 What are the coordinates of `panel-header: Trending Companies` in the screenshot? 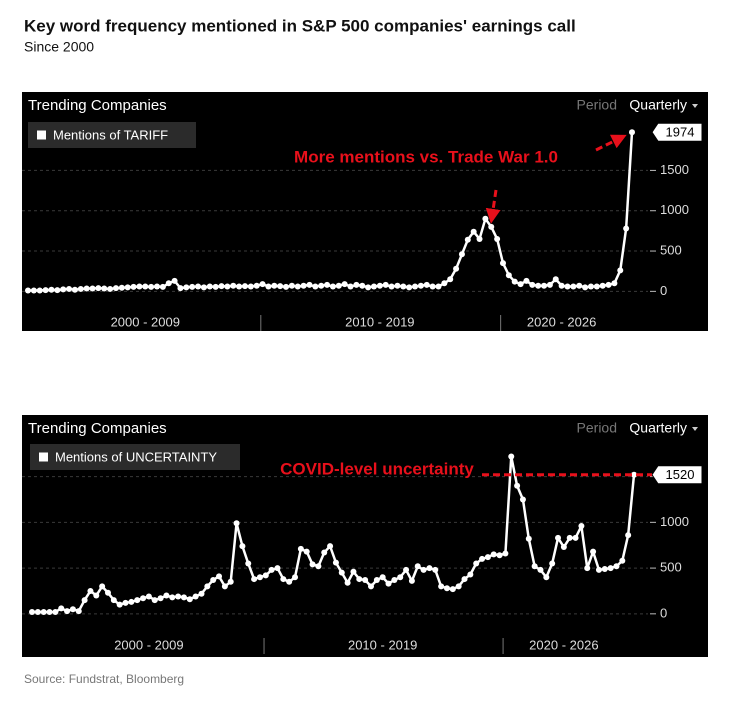 It's located at (97, 428).